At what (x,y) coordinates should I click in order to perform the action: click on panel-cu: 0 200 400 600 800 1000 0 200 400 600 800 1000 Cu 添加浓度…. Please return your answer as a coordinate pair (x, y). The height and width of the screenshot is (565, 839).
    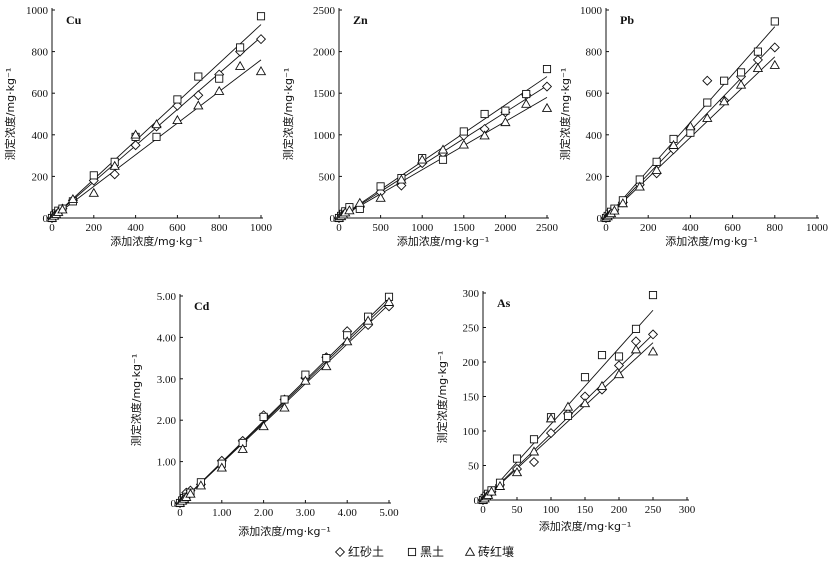
    Looking at the image, I should click on (138, 126).